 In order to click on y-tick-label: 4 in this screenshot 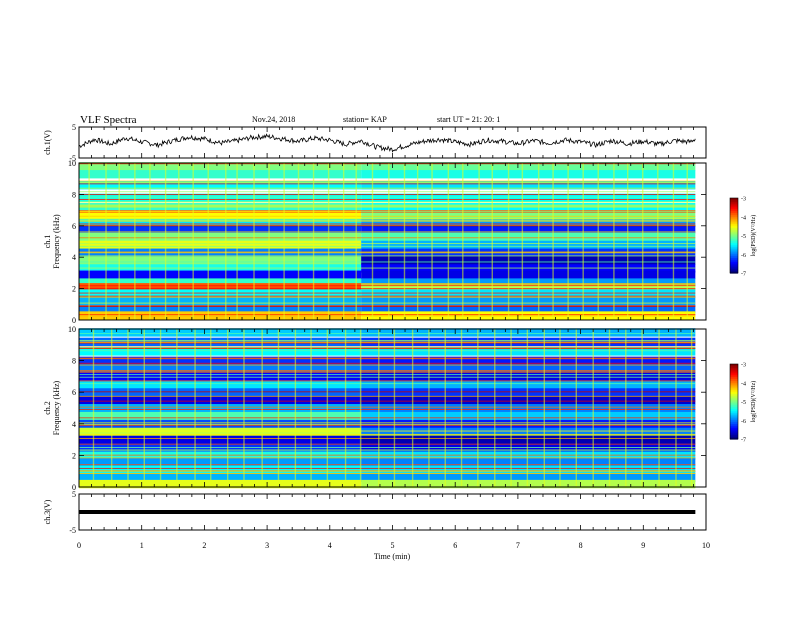, I will do `click(74, 424)`.